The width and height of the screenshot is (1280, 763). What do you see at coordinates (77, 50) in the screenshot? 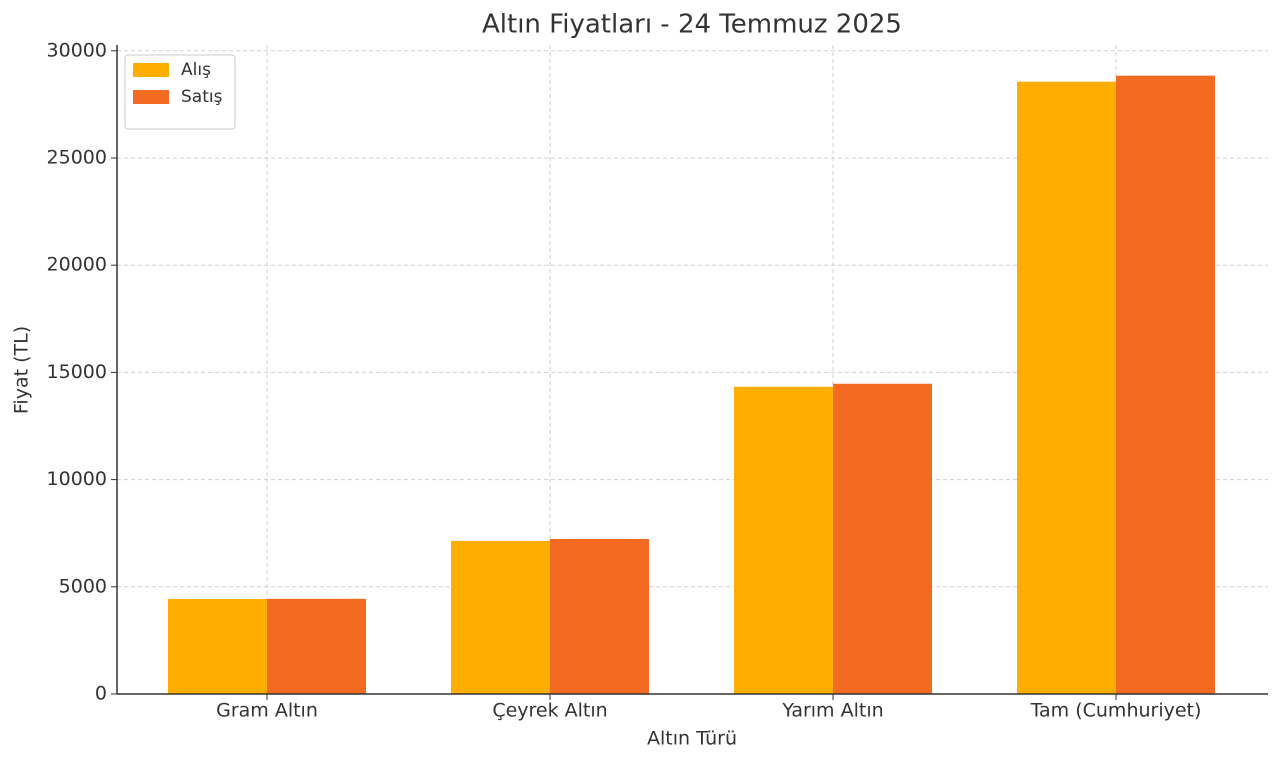
I see `y-tick-label: 30000` at bounding box center [77, 50].